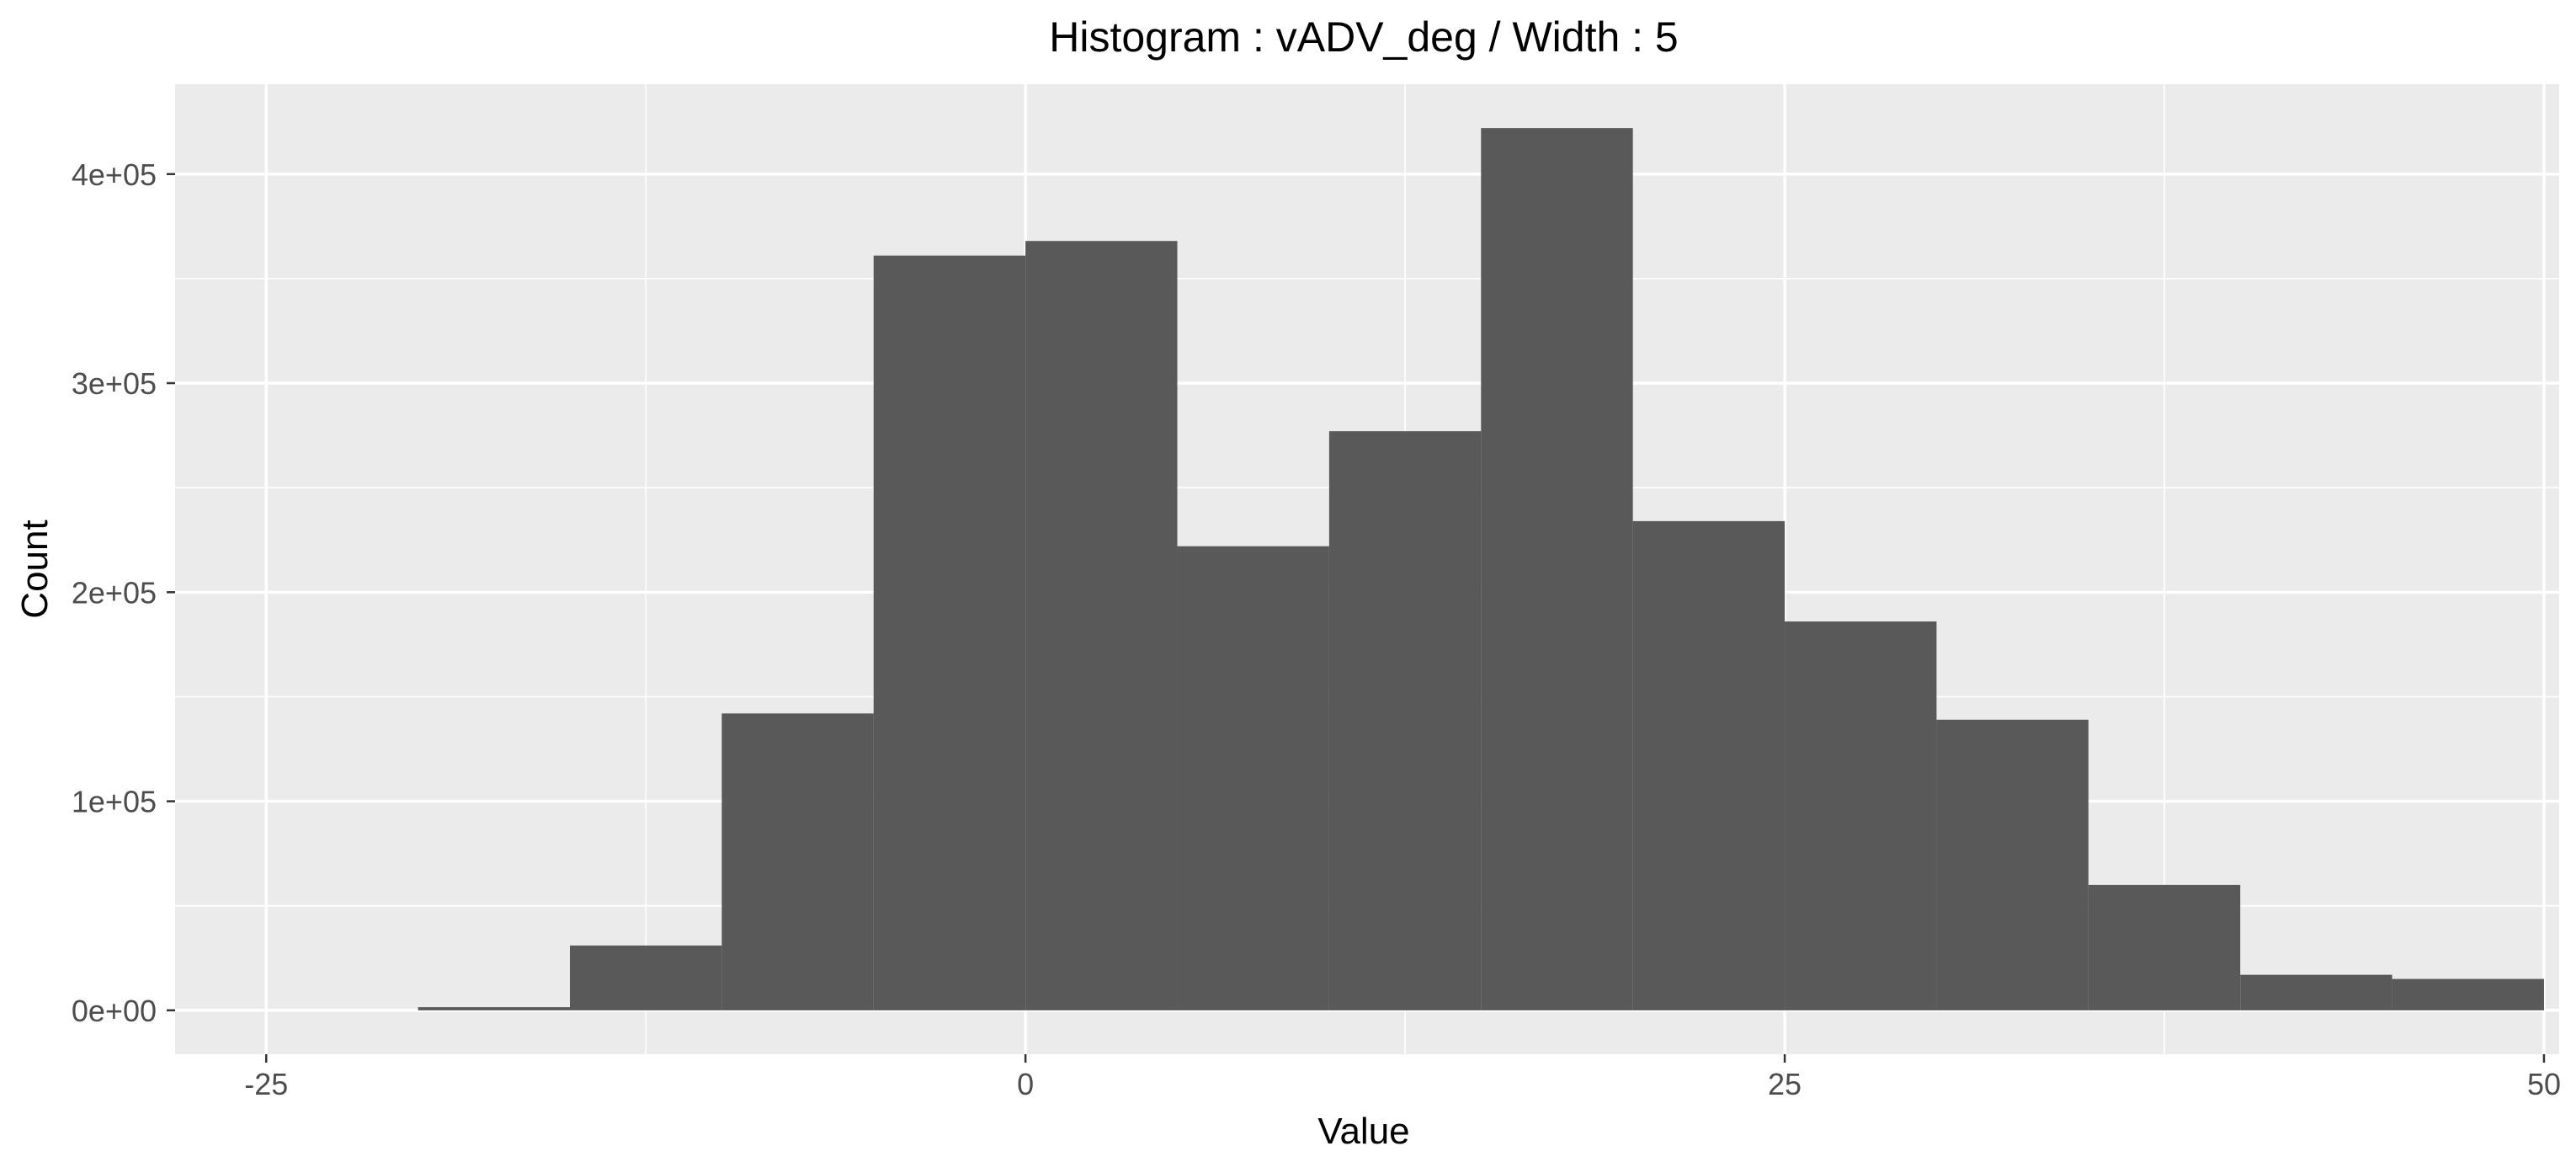  I want to click on x-tick-label: 50, so click(2544, 1084).